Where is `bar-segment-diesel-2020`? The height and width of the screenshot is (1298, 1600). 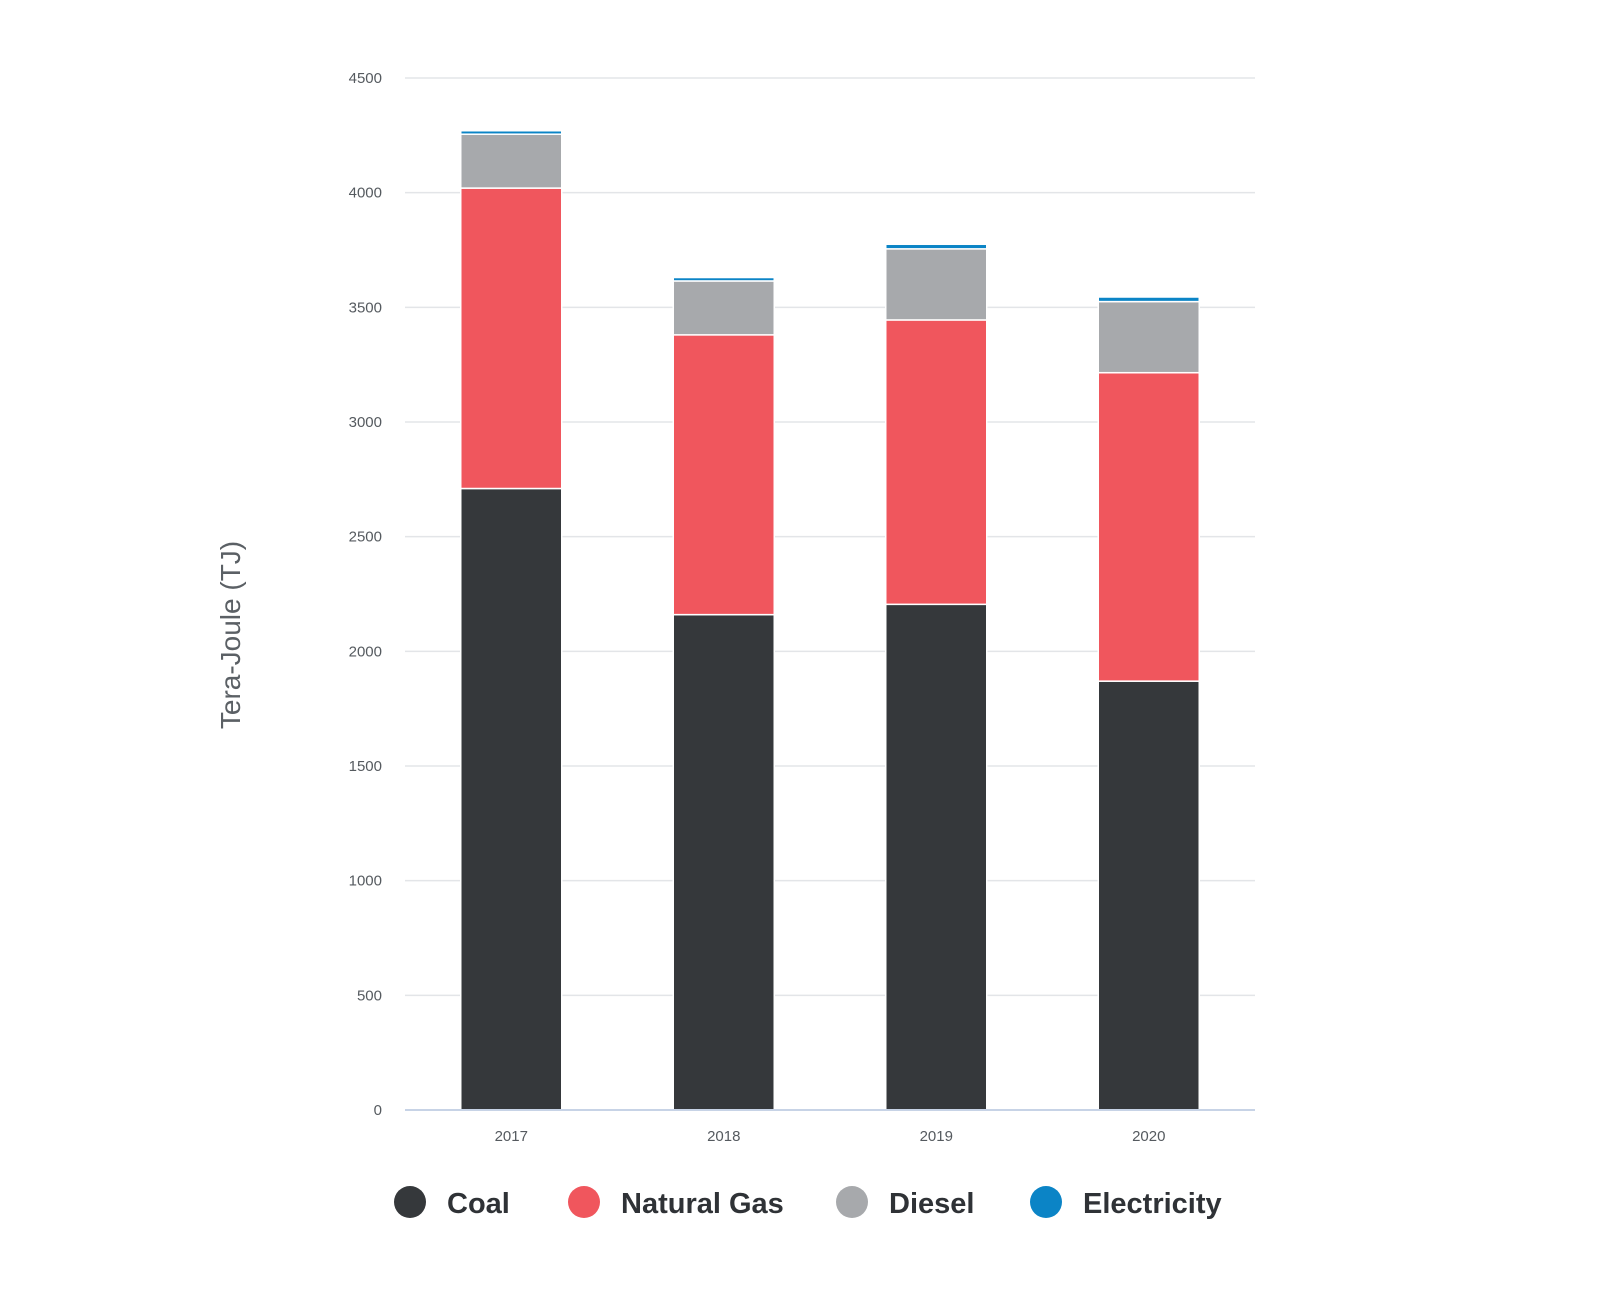
bar-segment-diesel-2020 is located at coordinates (1148, 337).